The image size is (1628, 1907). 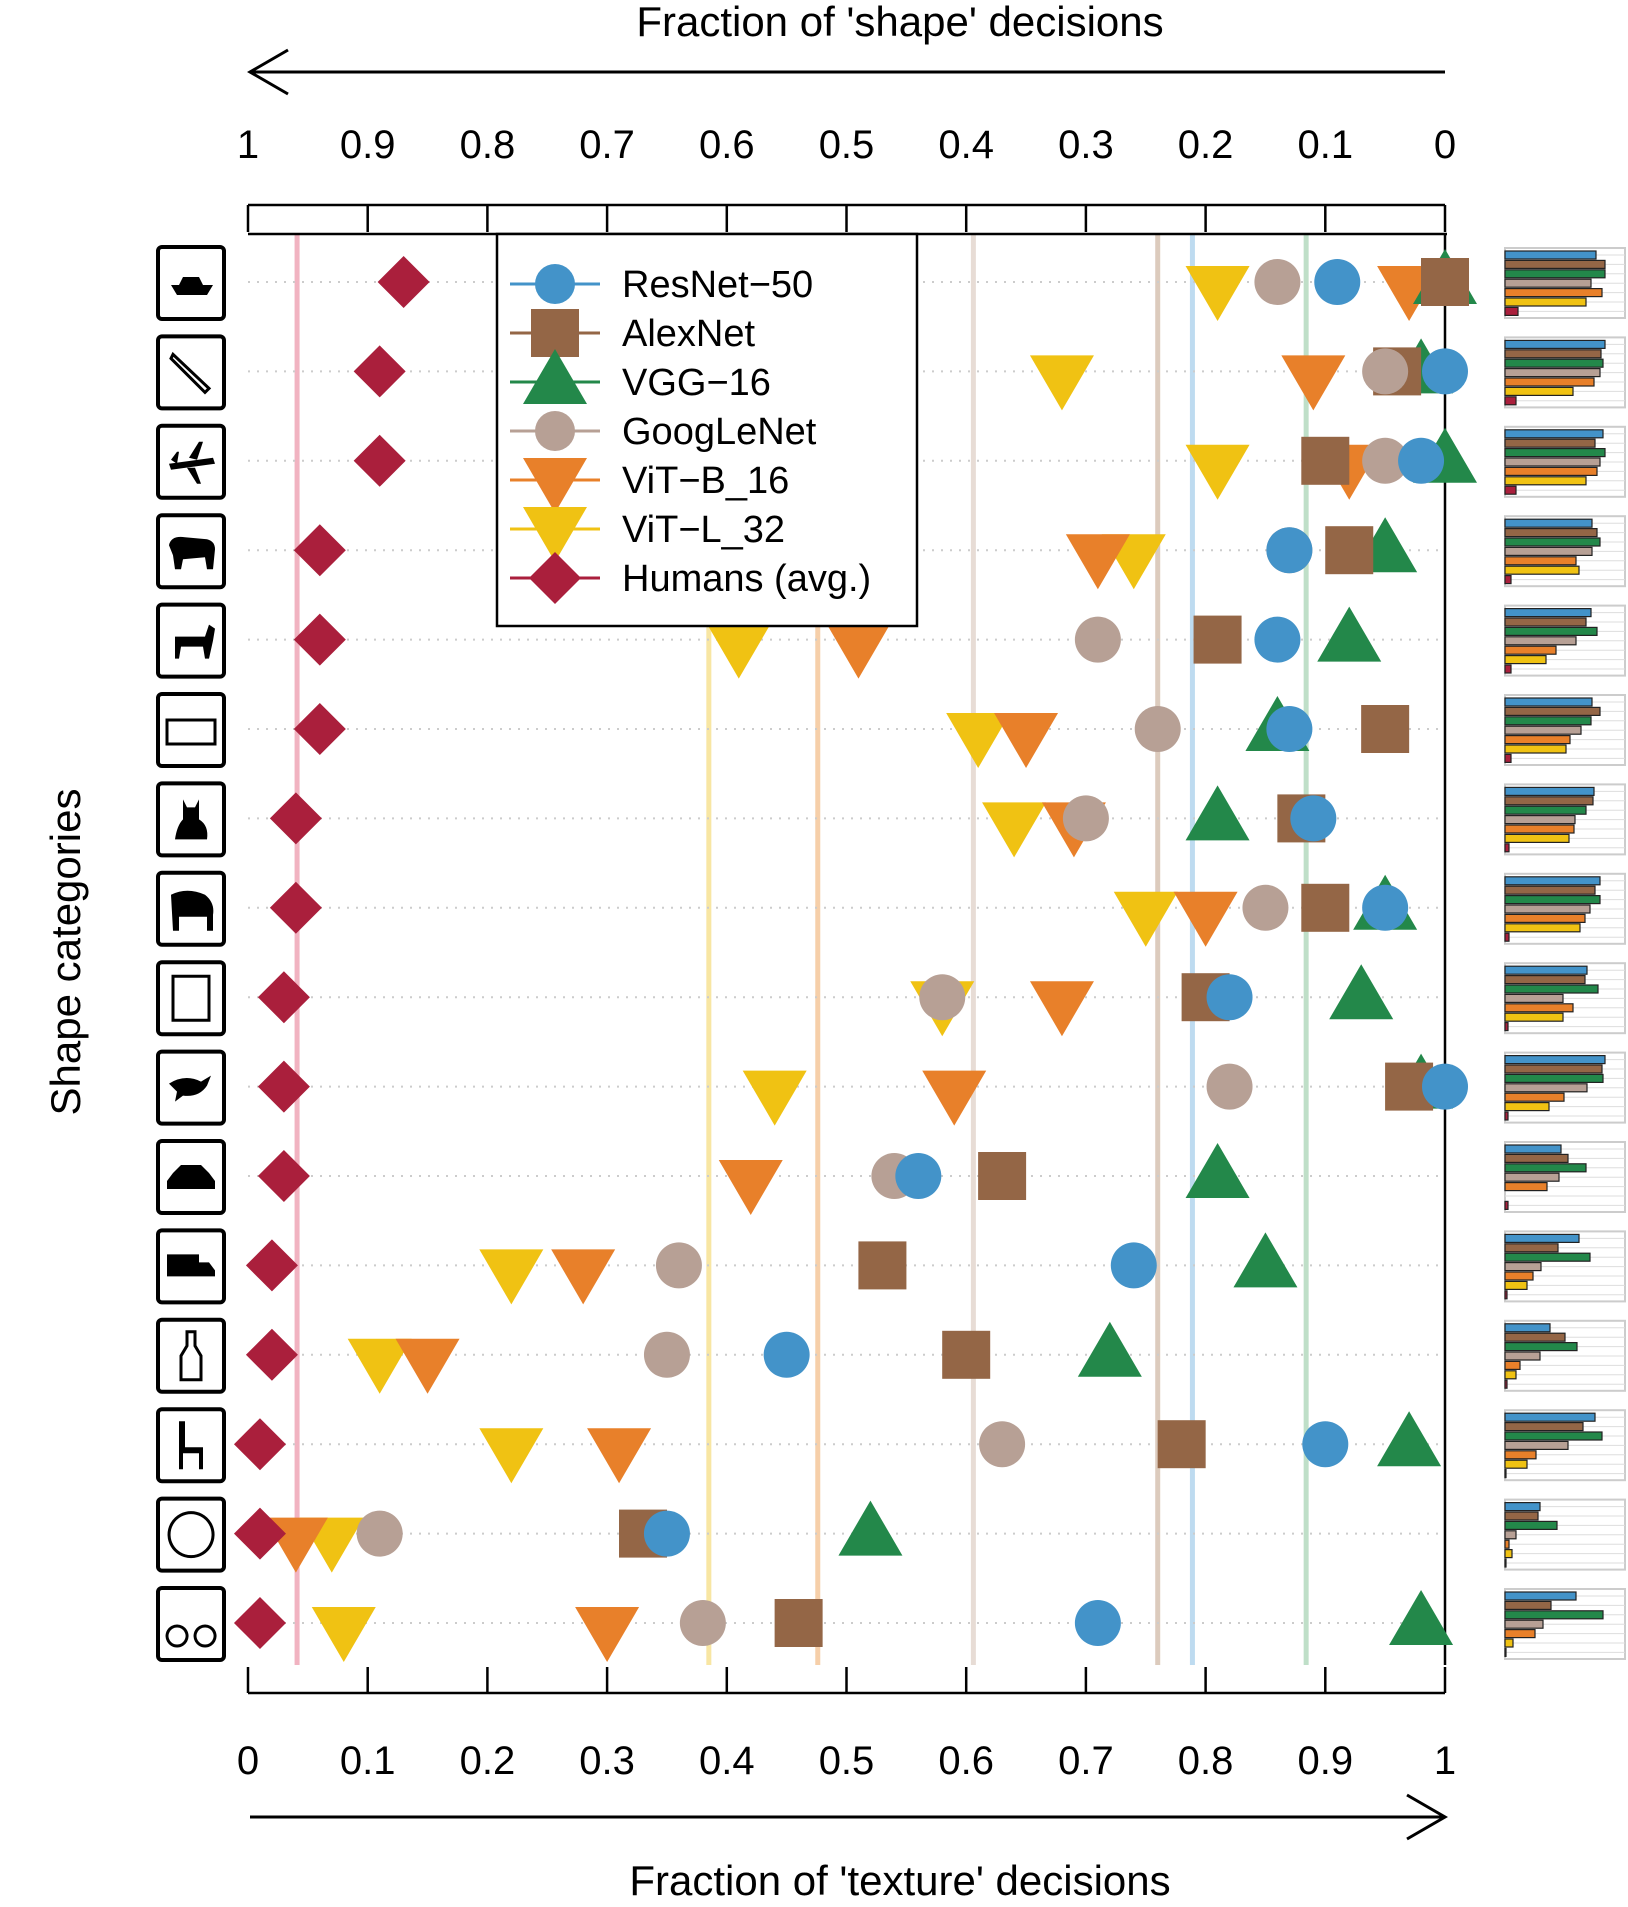 What do you see at coordinates (1421, 460) in the screenshot?
I see `point-resnet-50-airplane` at bounding box center [1421, 460].